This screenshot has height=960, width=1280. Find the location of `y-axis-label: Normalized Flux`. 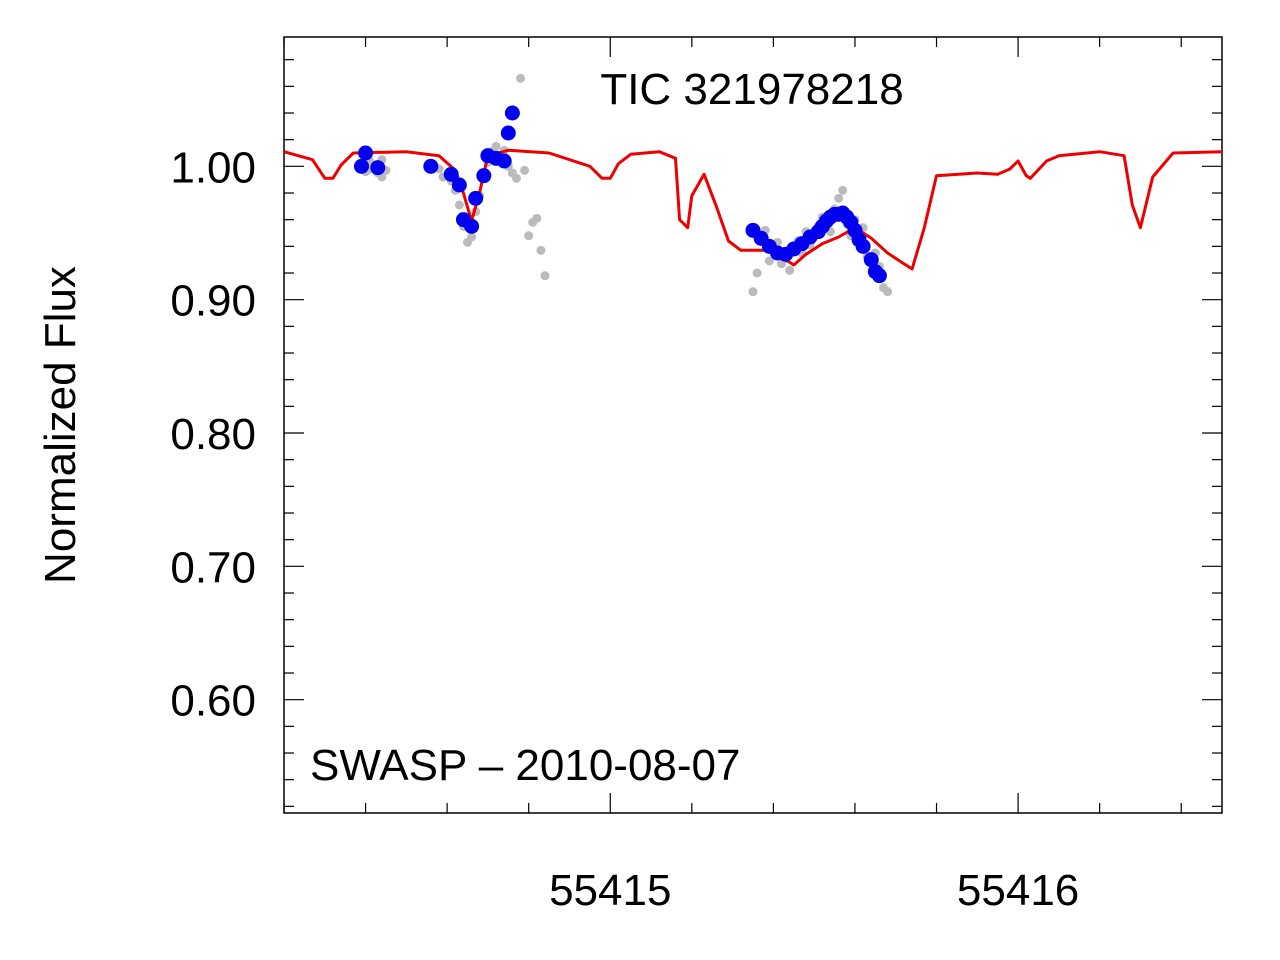

y-axis-label: Normalized Flux is located at coordinates (60, 425).